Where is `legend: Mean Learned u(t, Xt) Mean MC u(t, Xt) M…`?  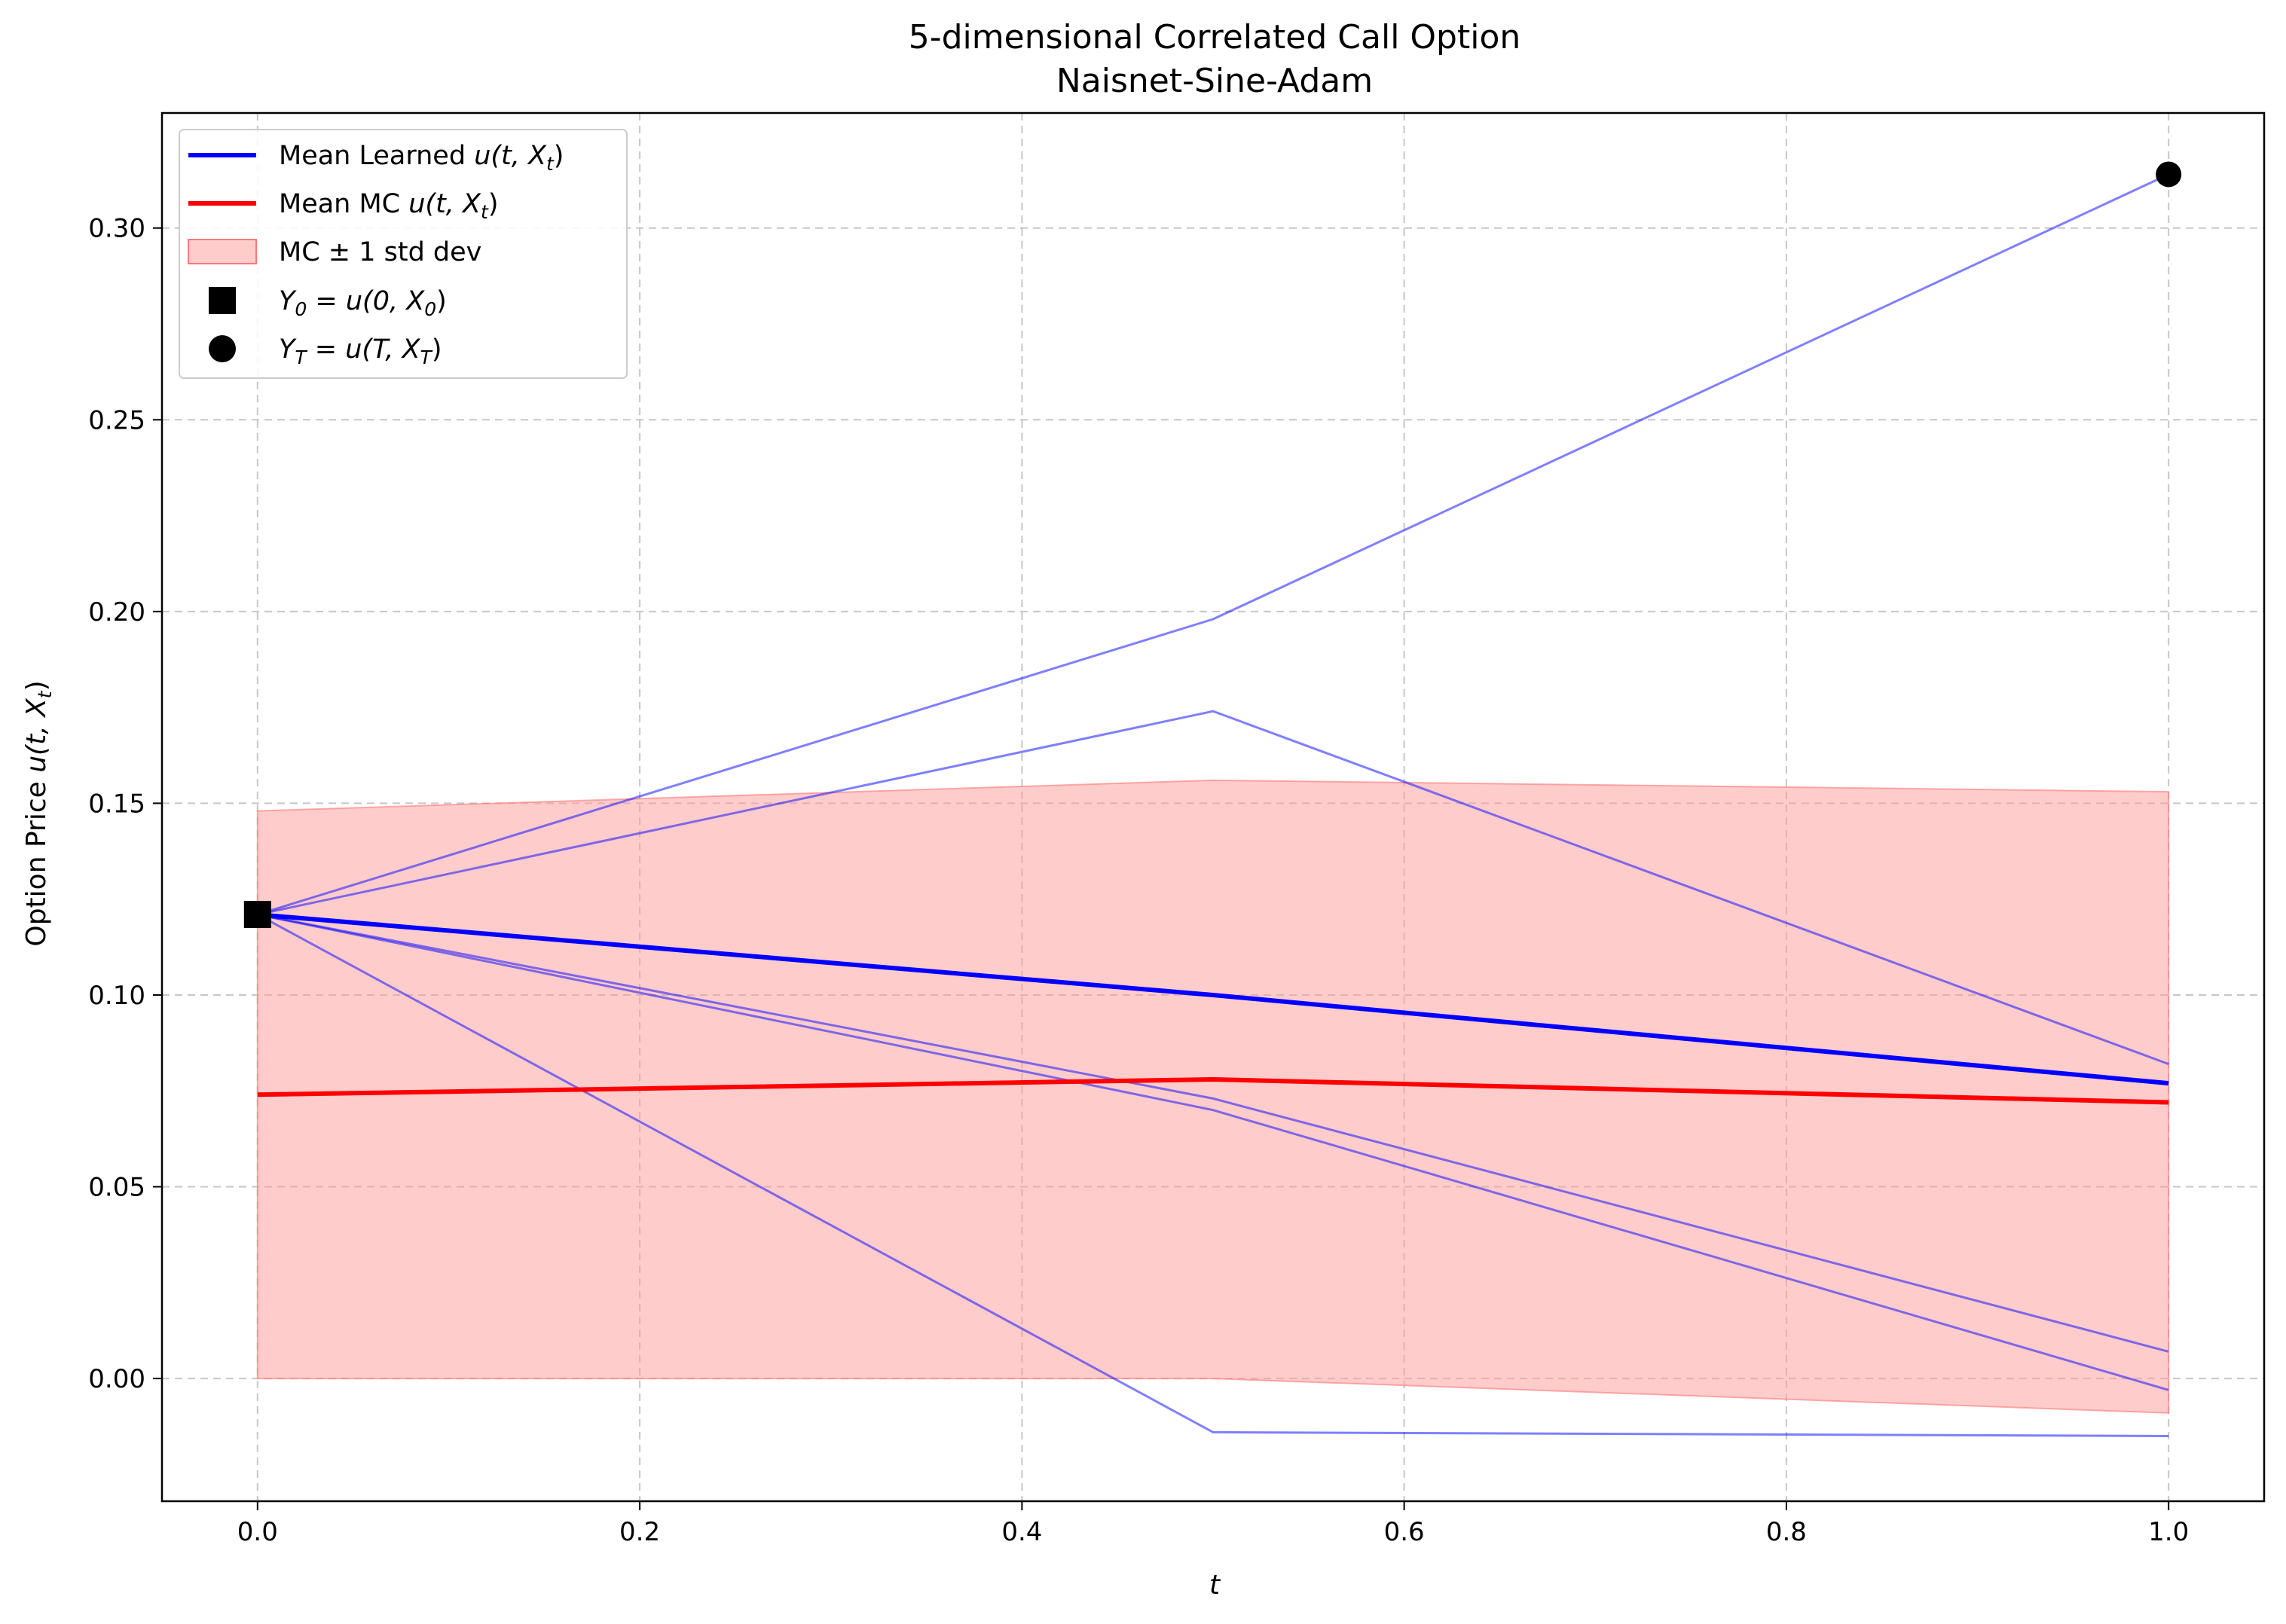 legend: Mean Learned u(t, Xt) Mean MC u(t, Xt) M… is located at coordinates (403, 254).